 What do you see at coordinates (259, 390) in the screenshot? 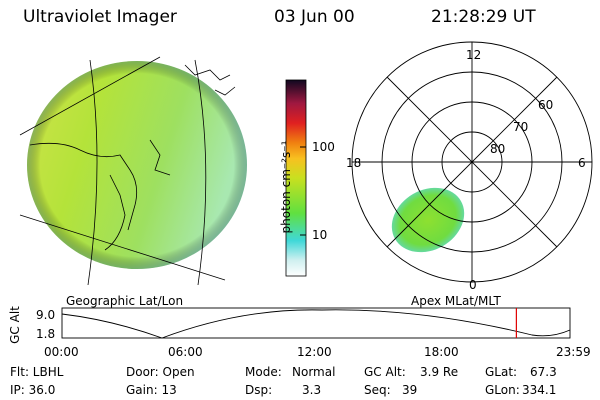
I see `dsp-label: Dsp:` at bounding box center [259, 390].